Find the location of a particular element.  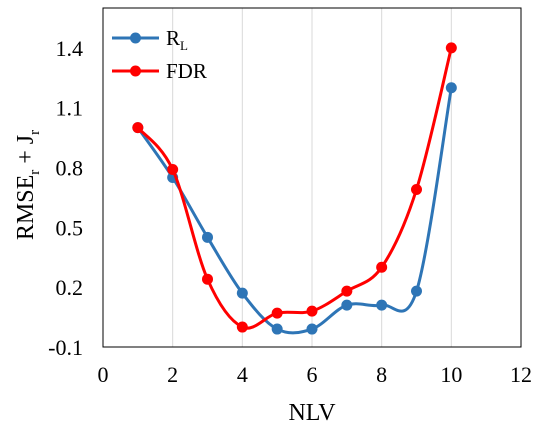

legend-label-fdr: FDR is located at coordinates (186, 71).